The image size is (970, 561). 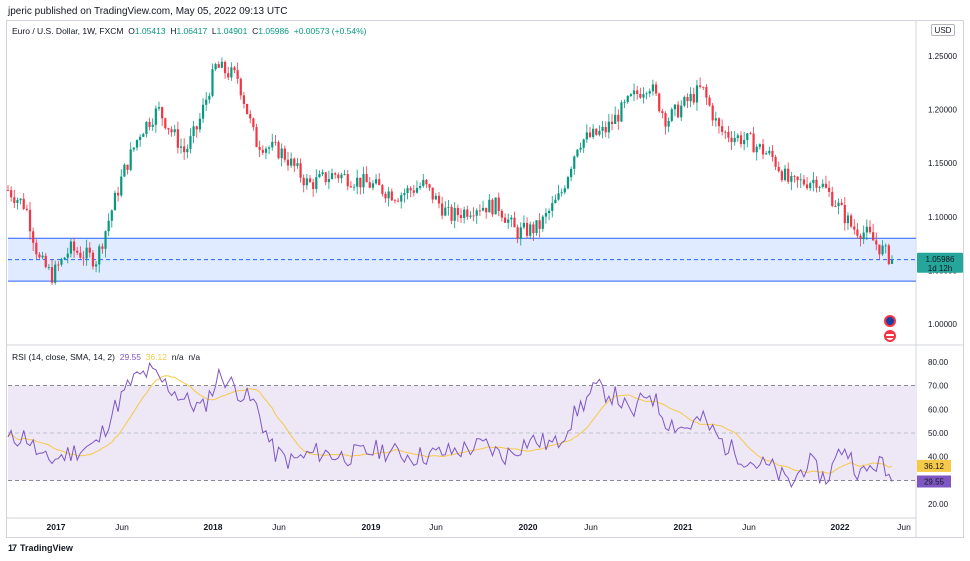 I want to click on price-tick-label: 1.15000, so click(x=942, y=163).